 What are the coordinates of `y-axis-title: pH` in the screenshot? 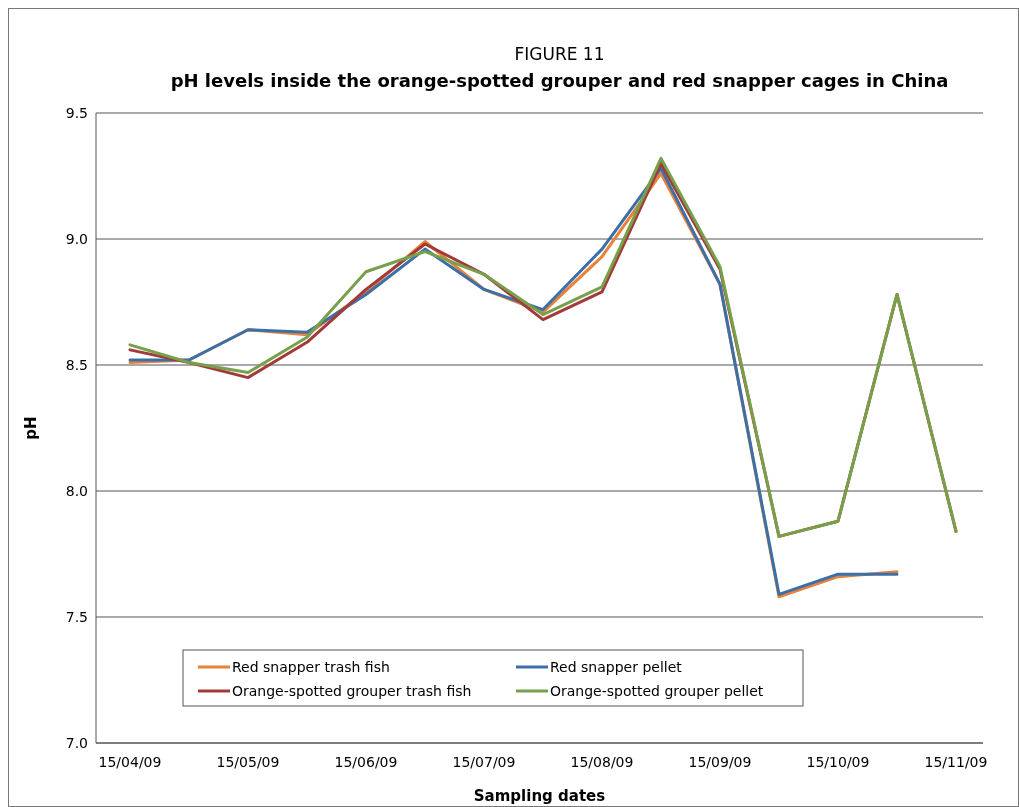 It's located at (31, 428).